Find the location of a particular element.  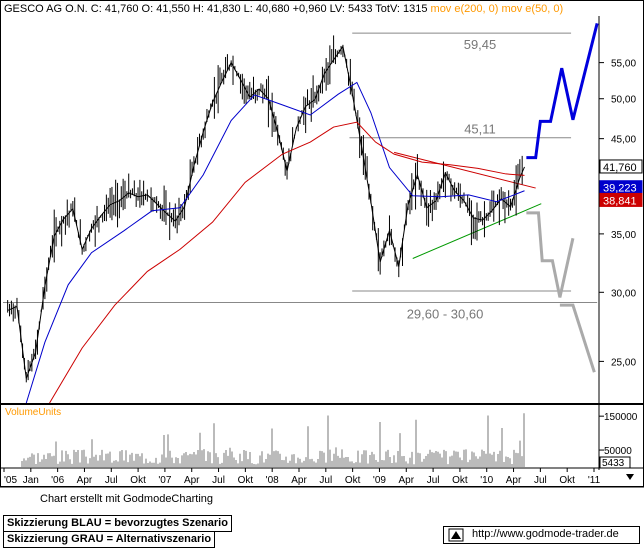

scenario-blue-note: Skizzierung BLAU = bevorzugtes Szenario is located at coordinates (117, 523).